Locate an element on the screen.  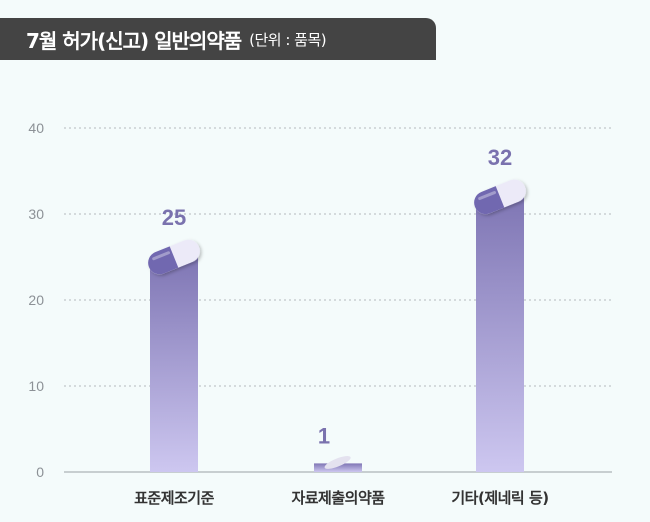
chart-title-bar: 7월 허가(신고) 일반의약품 (단위 : 품목) is located at coordinates (218, 39).